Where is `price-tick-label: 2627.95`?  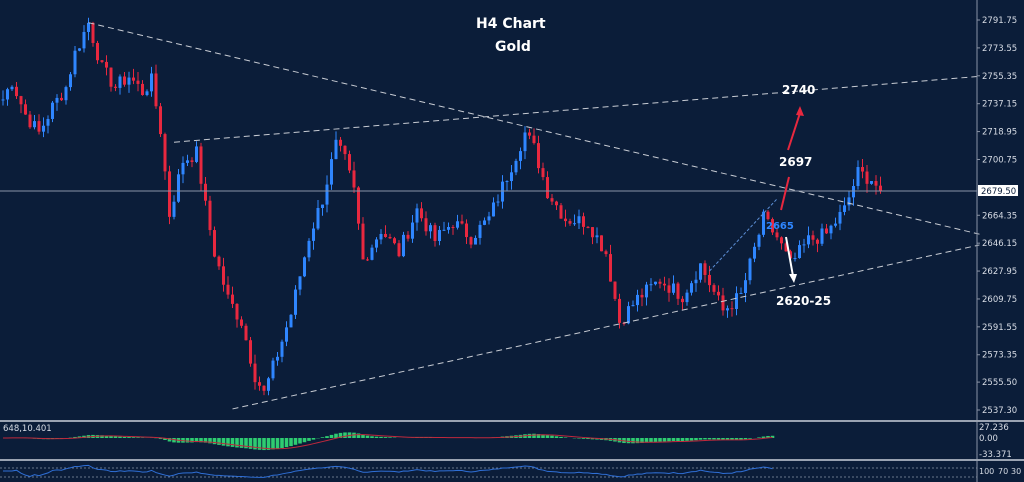
price-tick-label: 2627.95 is located at coordinates (999, 272).